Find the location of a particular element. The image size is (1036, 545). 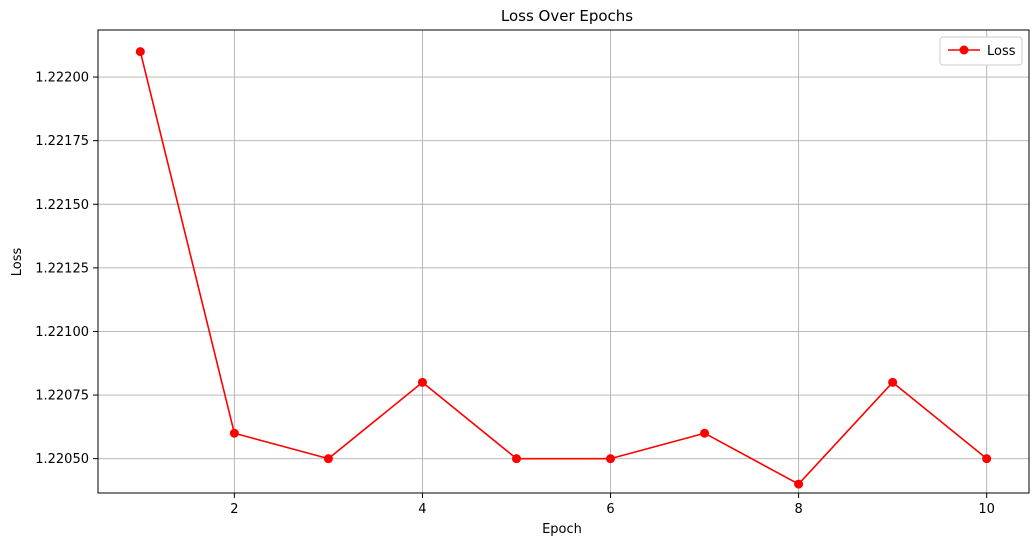

chart-title: Loss Over Epochs is located at coordinates (567, 16).